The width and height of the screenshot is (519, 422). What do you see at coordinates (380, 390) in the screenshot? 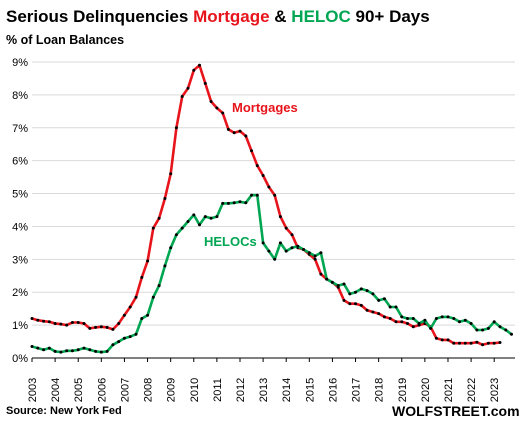
I see `x-tick-label: 2018` at bounding box center [380, 390].